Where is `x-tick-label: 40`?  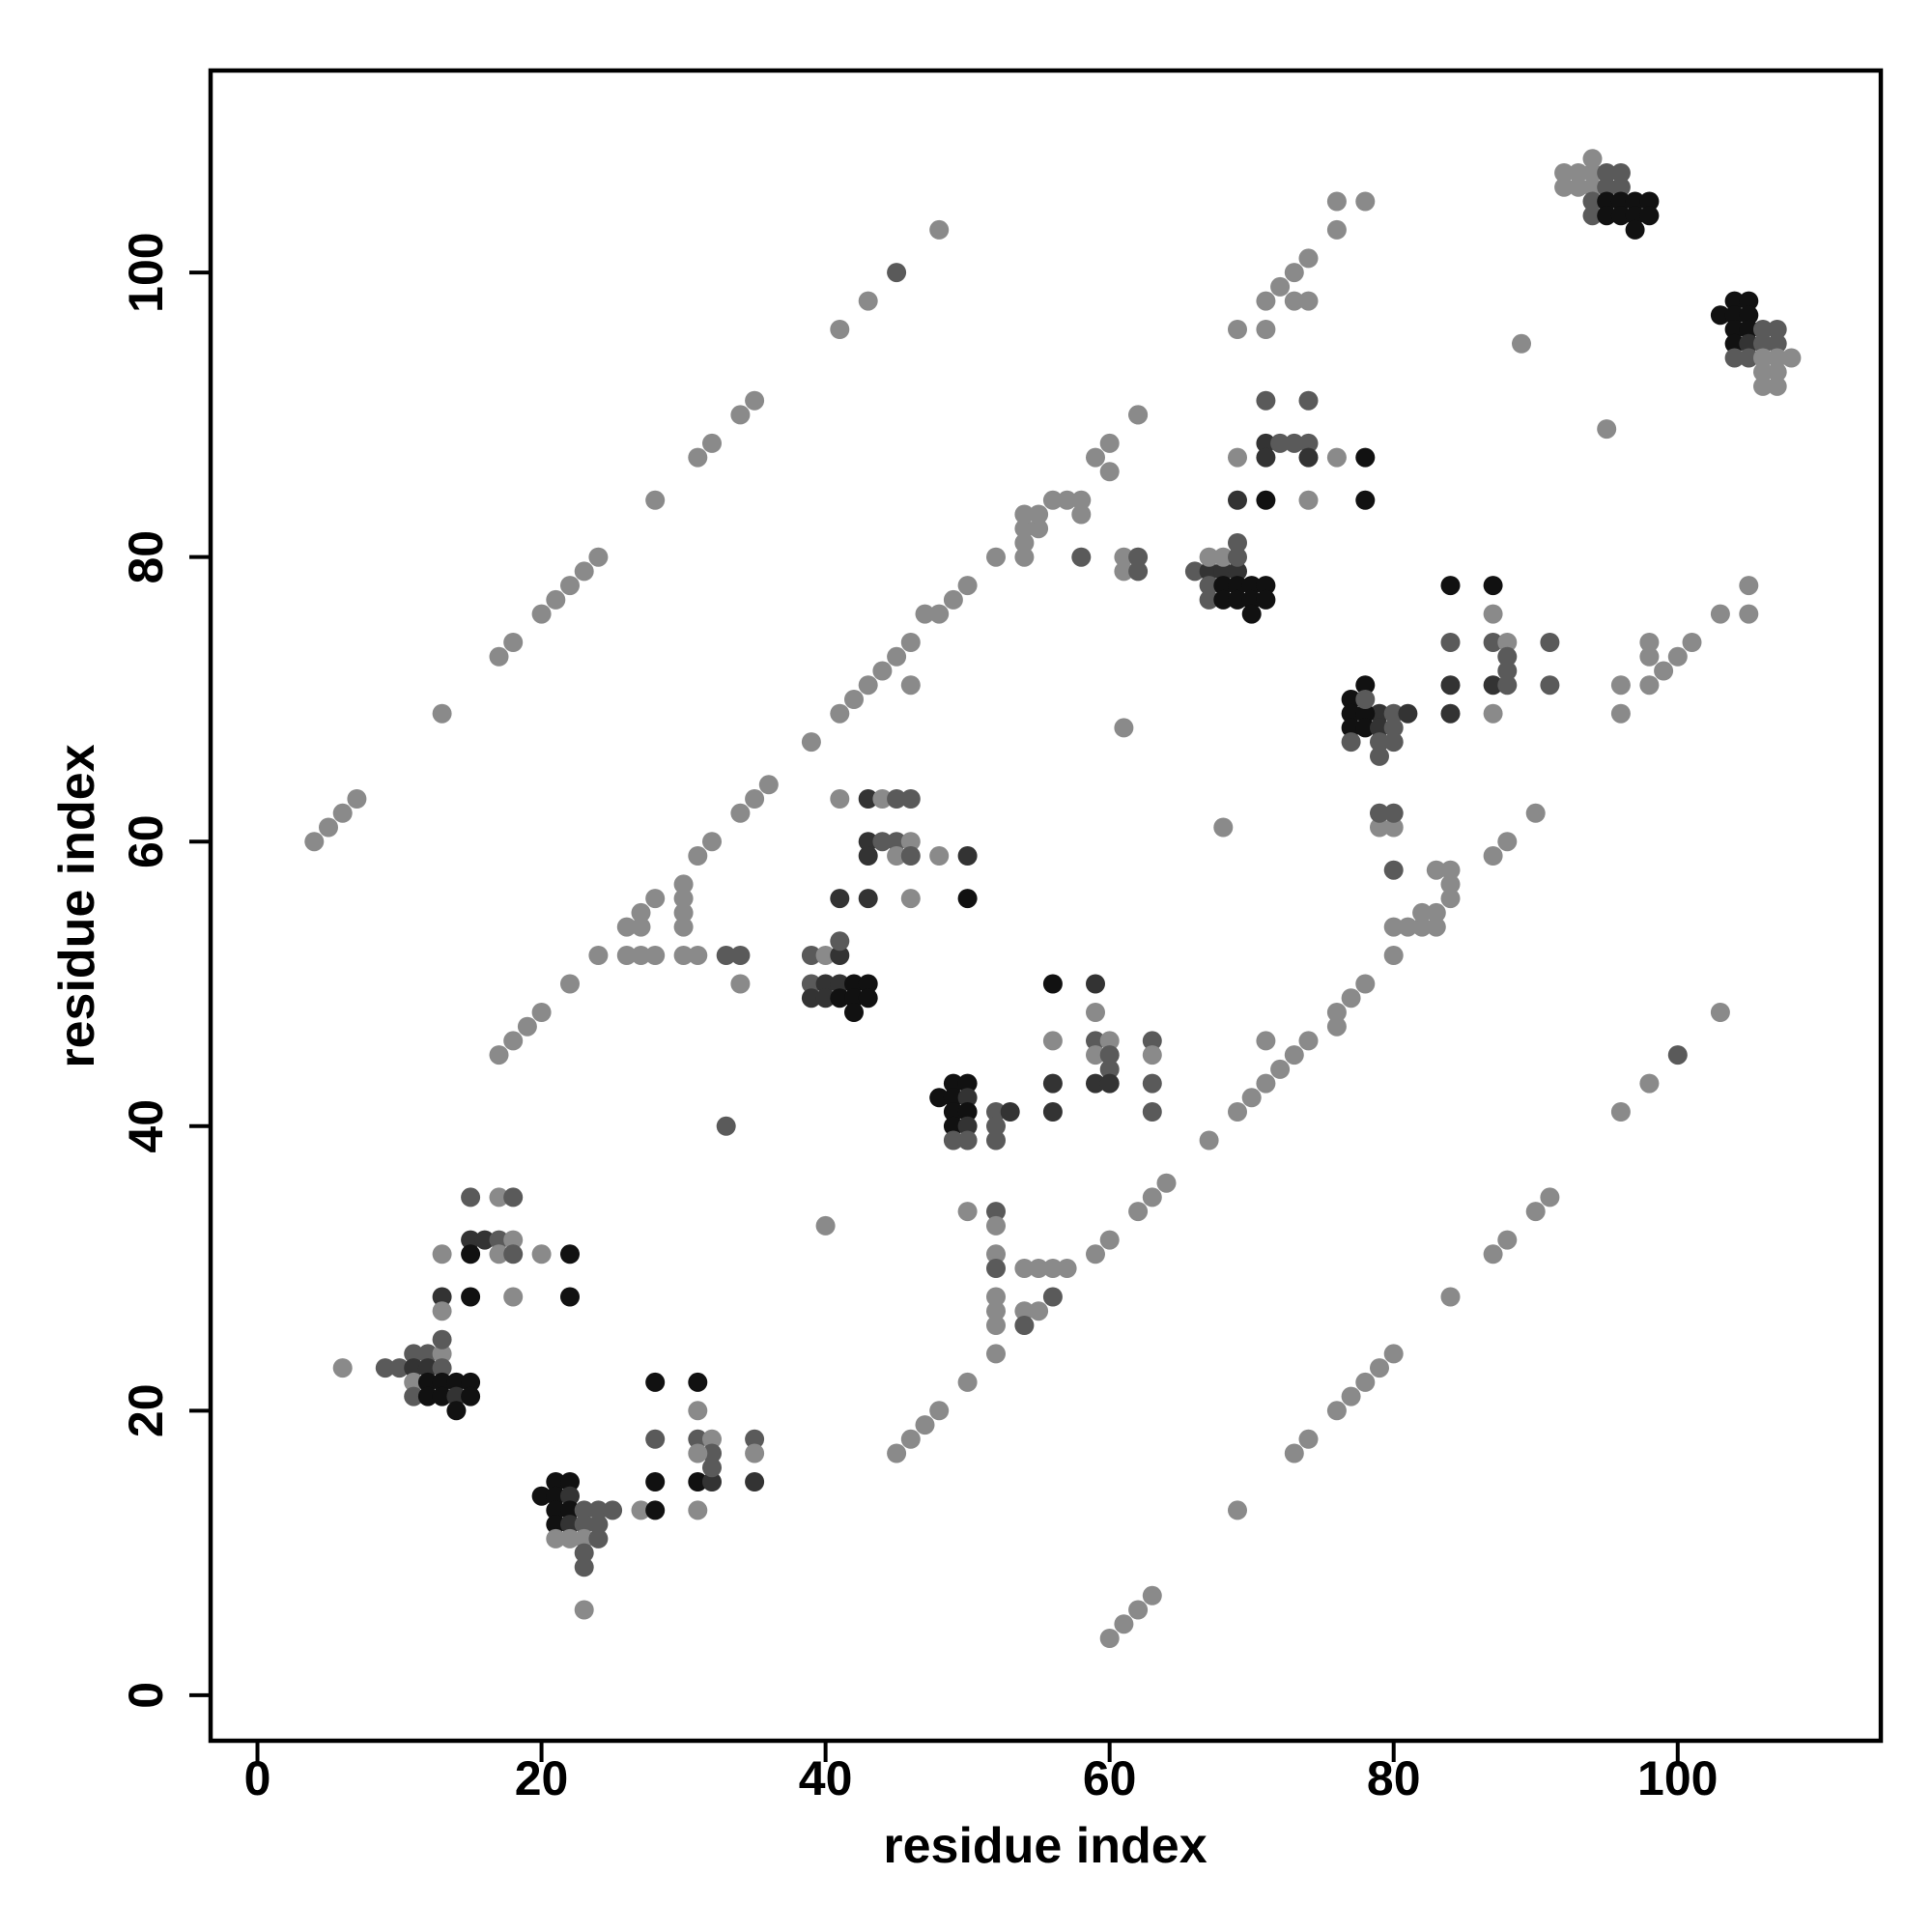
x-tick-label: 40 is located at coordinates (826, 1778).